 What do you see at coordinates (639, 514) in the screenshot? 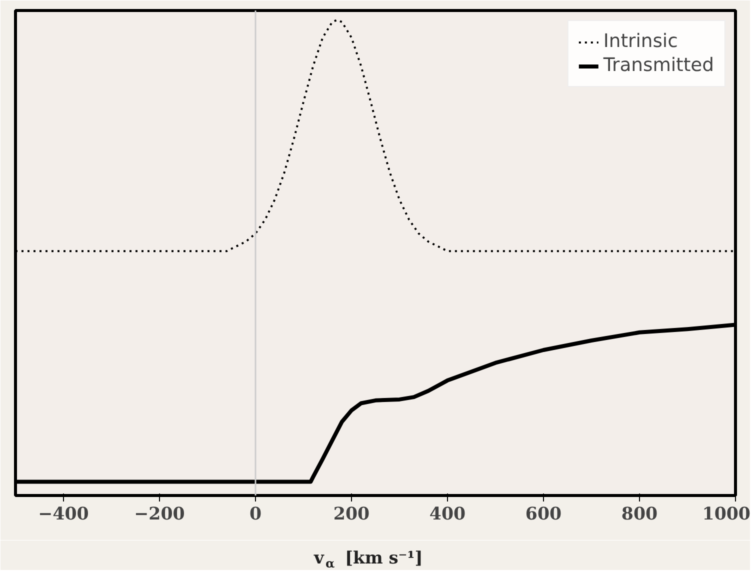
I see `x-tick-label: 800` at bounding box center [639, 514].